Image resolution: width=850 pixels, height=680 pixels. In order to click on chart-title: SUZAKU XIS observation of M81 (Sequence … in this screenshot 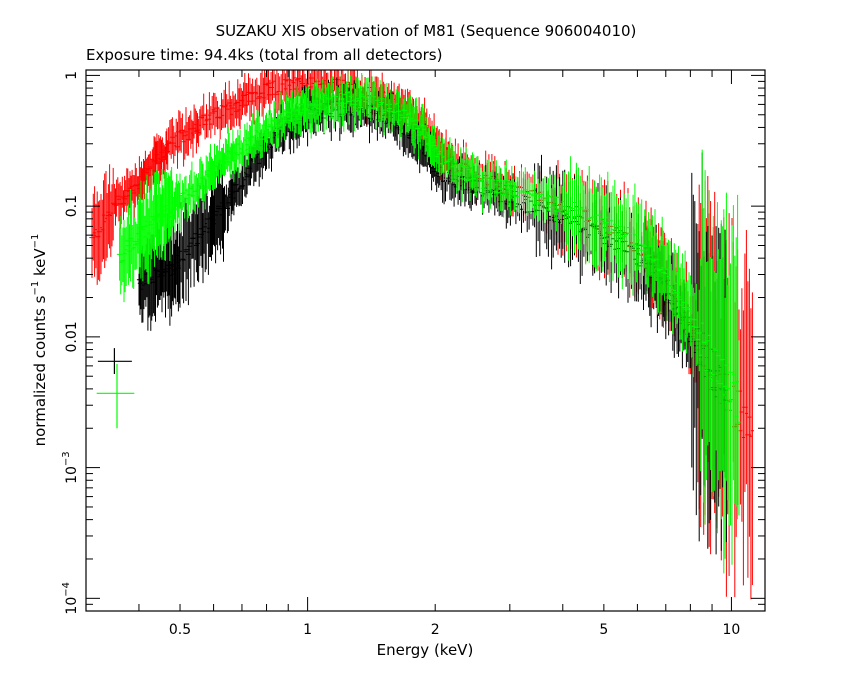, I will do `click(426, 31)`.